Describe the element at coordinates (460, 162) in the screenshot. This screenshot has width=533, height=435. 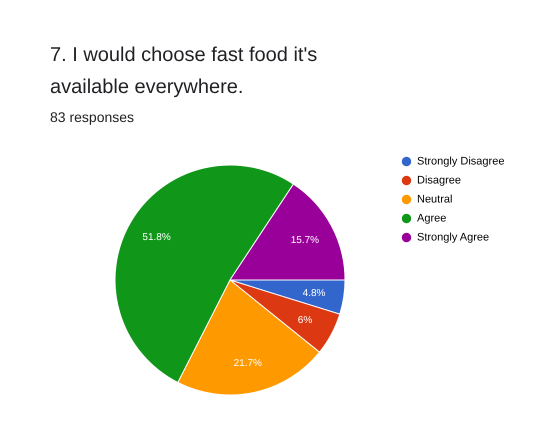
I see `legend-label: Strongly Disagree` at that location.